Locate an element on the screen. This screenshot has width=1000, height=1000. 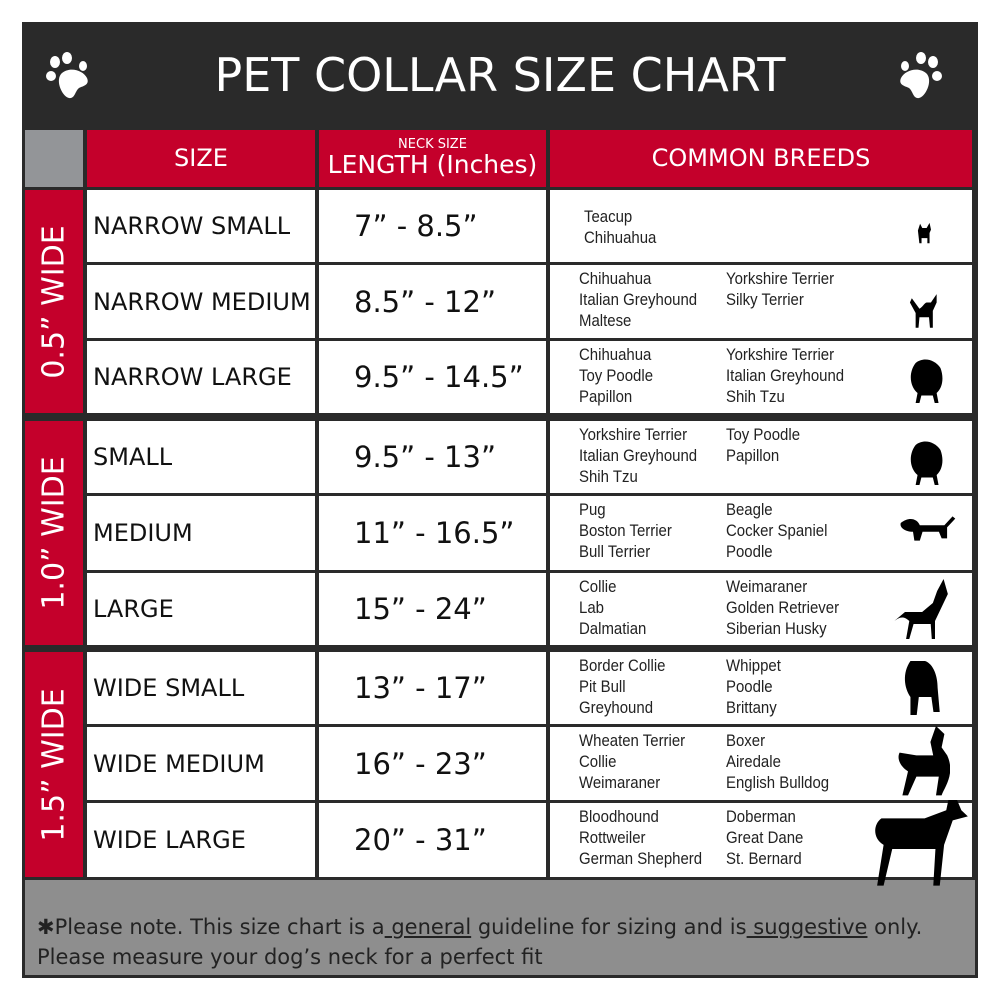
breed-name: Lab is located at coordinates (591, 607).